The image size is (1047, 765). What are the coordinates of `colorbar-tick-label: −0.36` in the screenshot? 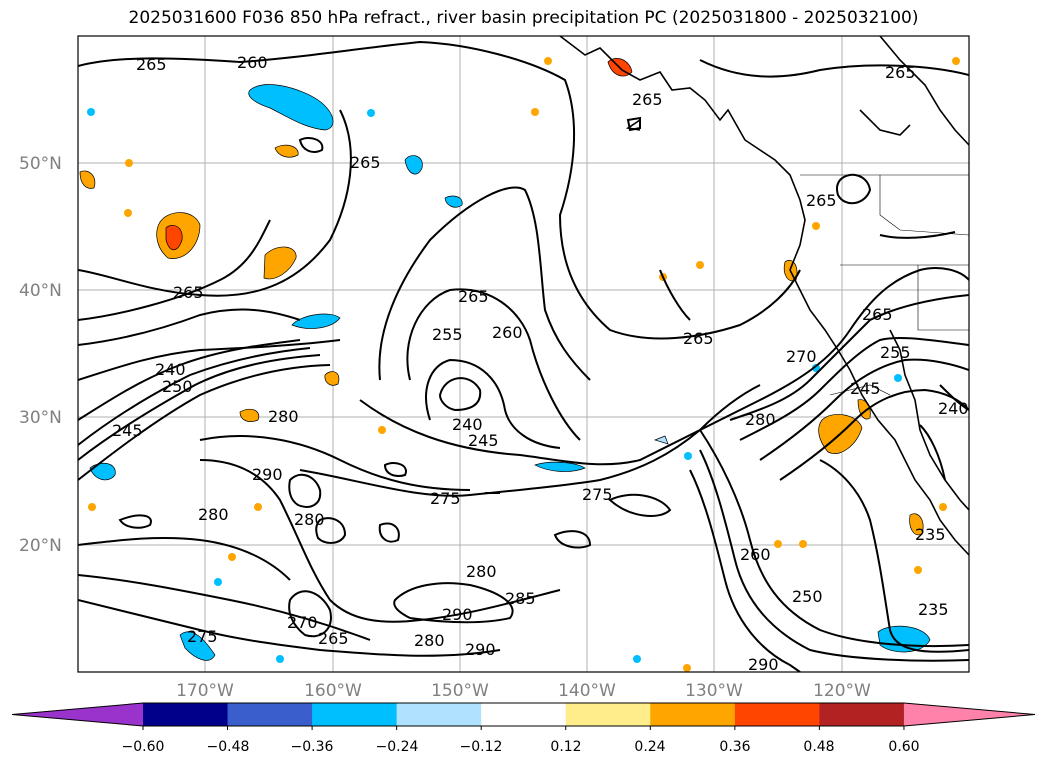 It's located at (312, 747).